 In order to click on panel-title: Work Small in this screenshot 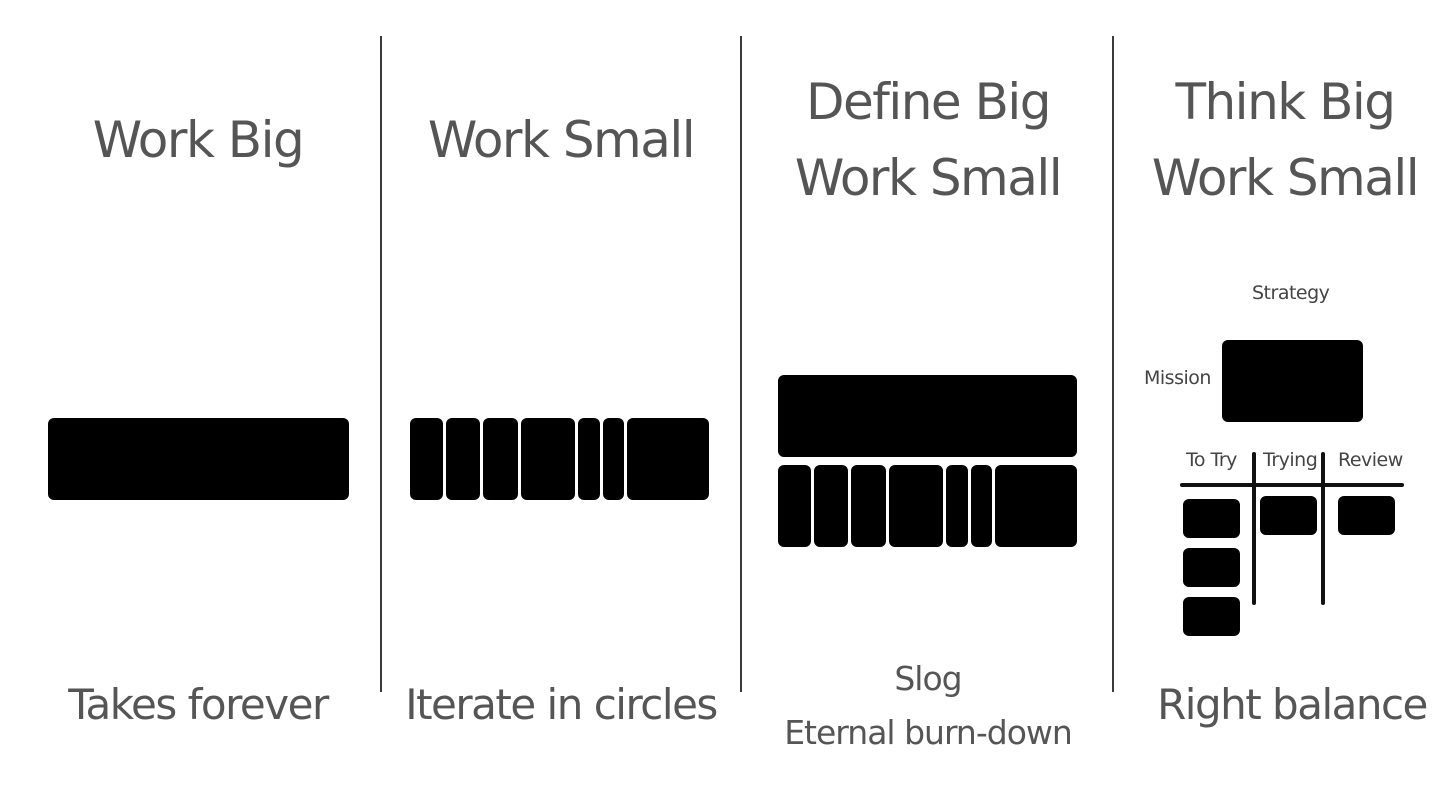, I will do `click(561, 140)`.